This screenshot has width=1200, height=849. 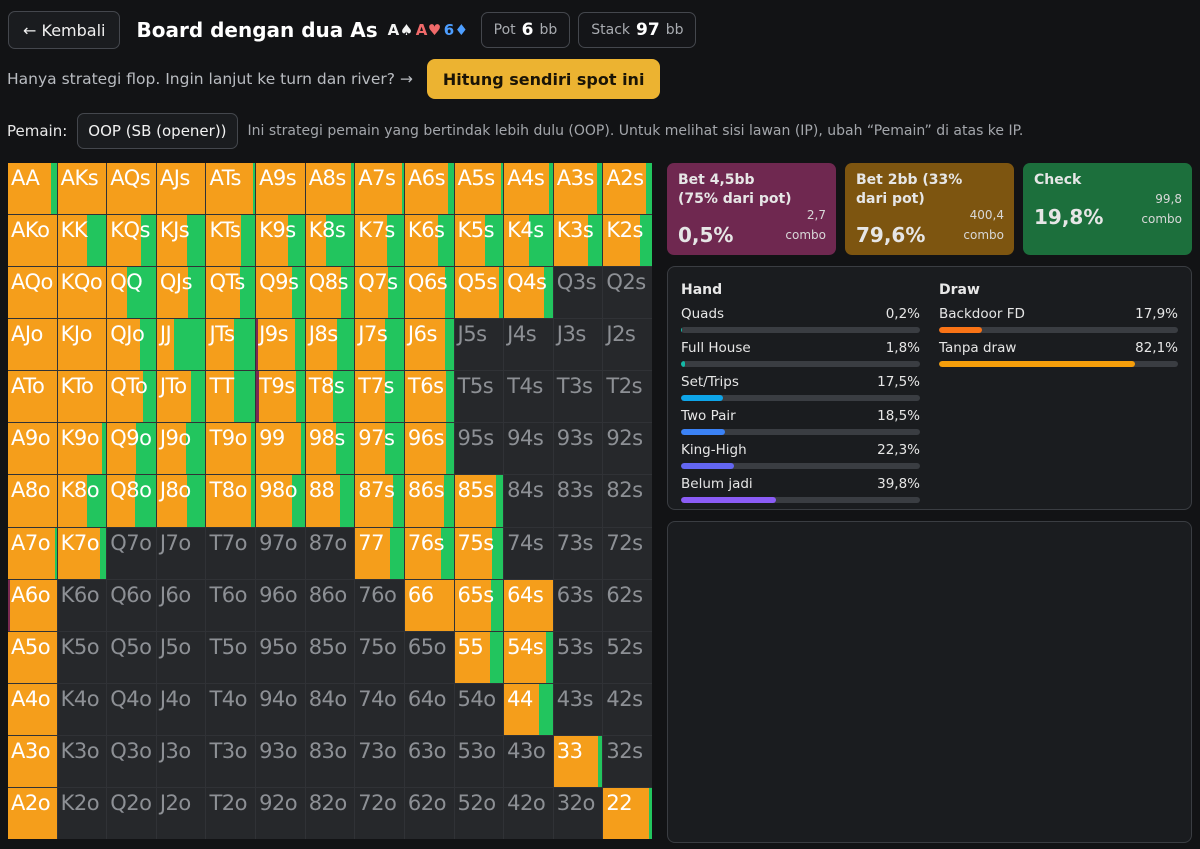 I want to click on hand-cell-K4s: K4s, so click(x=528, y=241).